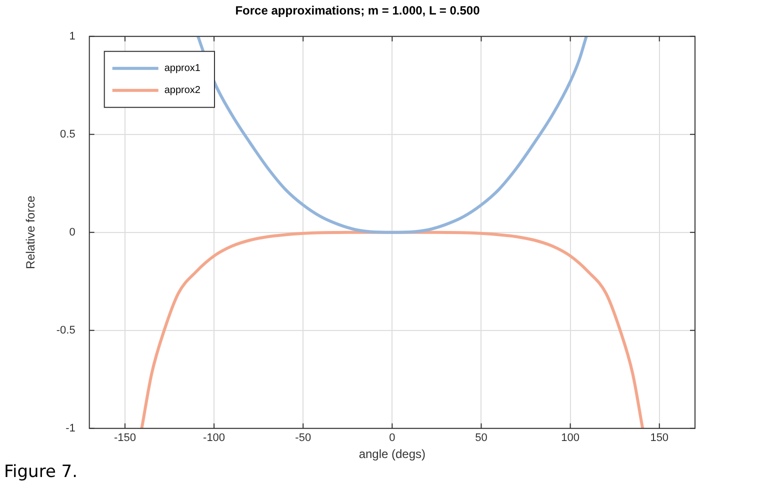  Describe the element at coordinates (481, 438) in the screenshot. I see `x-tick-label: 50` at that location.